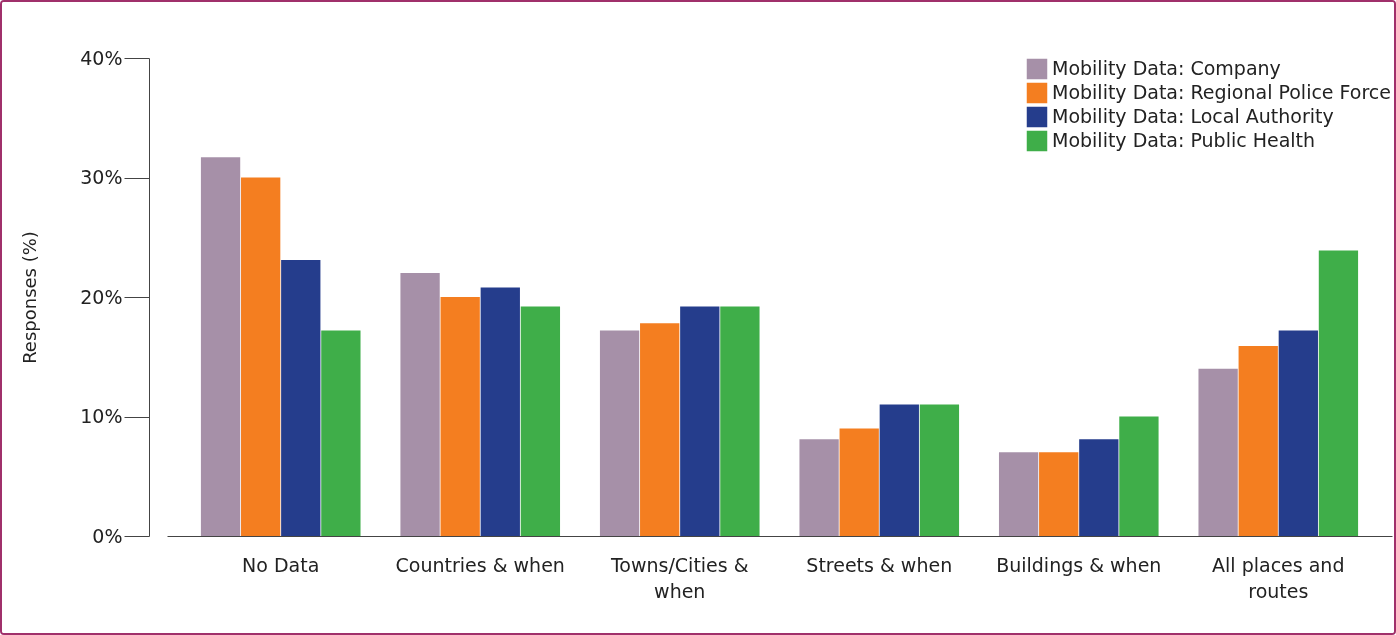 This screenshot has width=1396, height=635. Describe the element at coordinates (1222, 92) in the screenshot. I see `legend-label: Mobility Data: Regional Police Force` at that location.